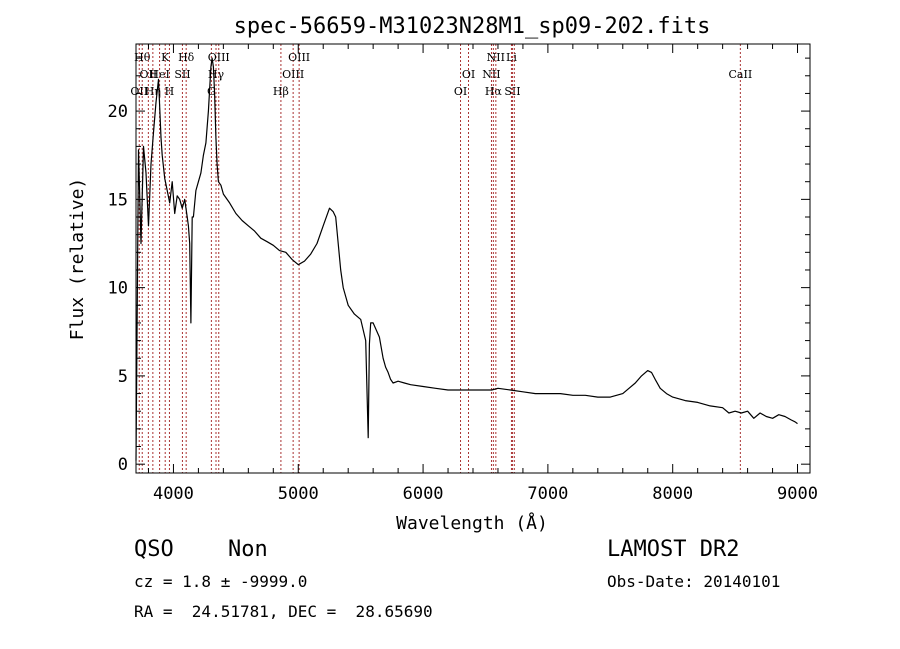 The width and height of the screenshot is (900, 649). What do you see at coordinates (797, 494) in the screenshot?
I see `x-tick-label: 9000` at bounding box center [797, 494].